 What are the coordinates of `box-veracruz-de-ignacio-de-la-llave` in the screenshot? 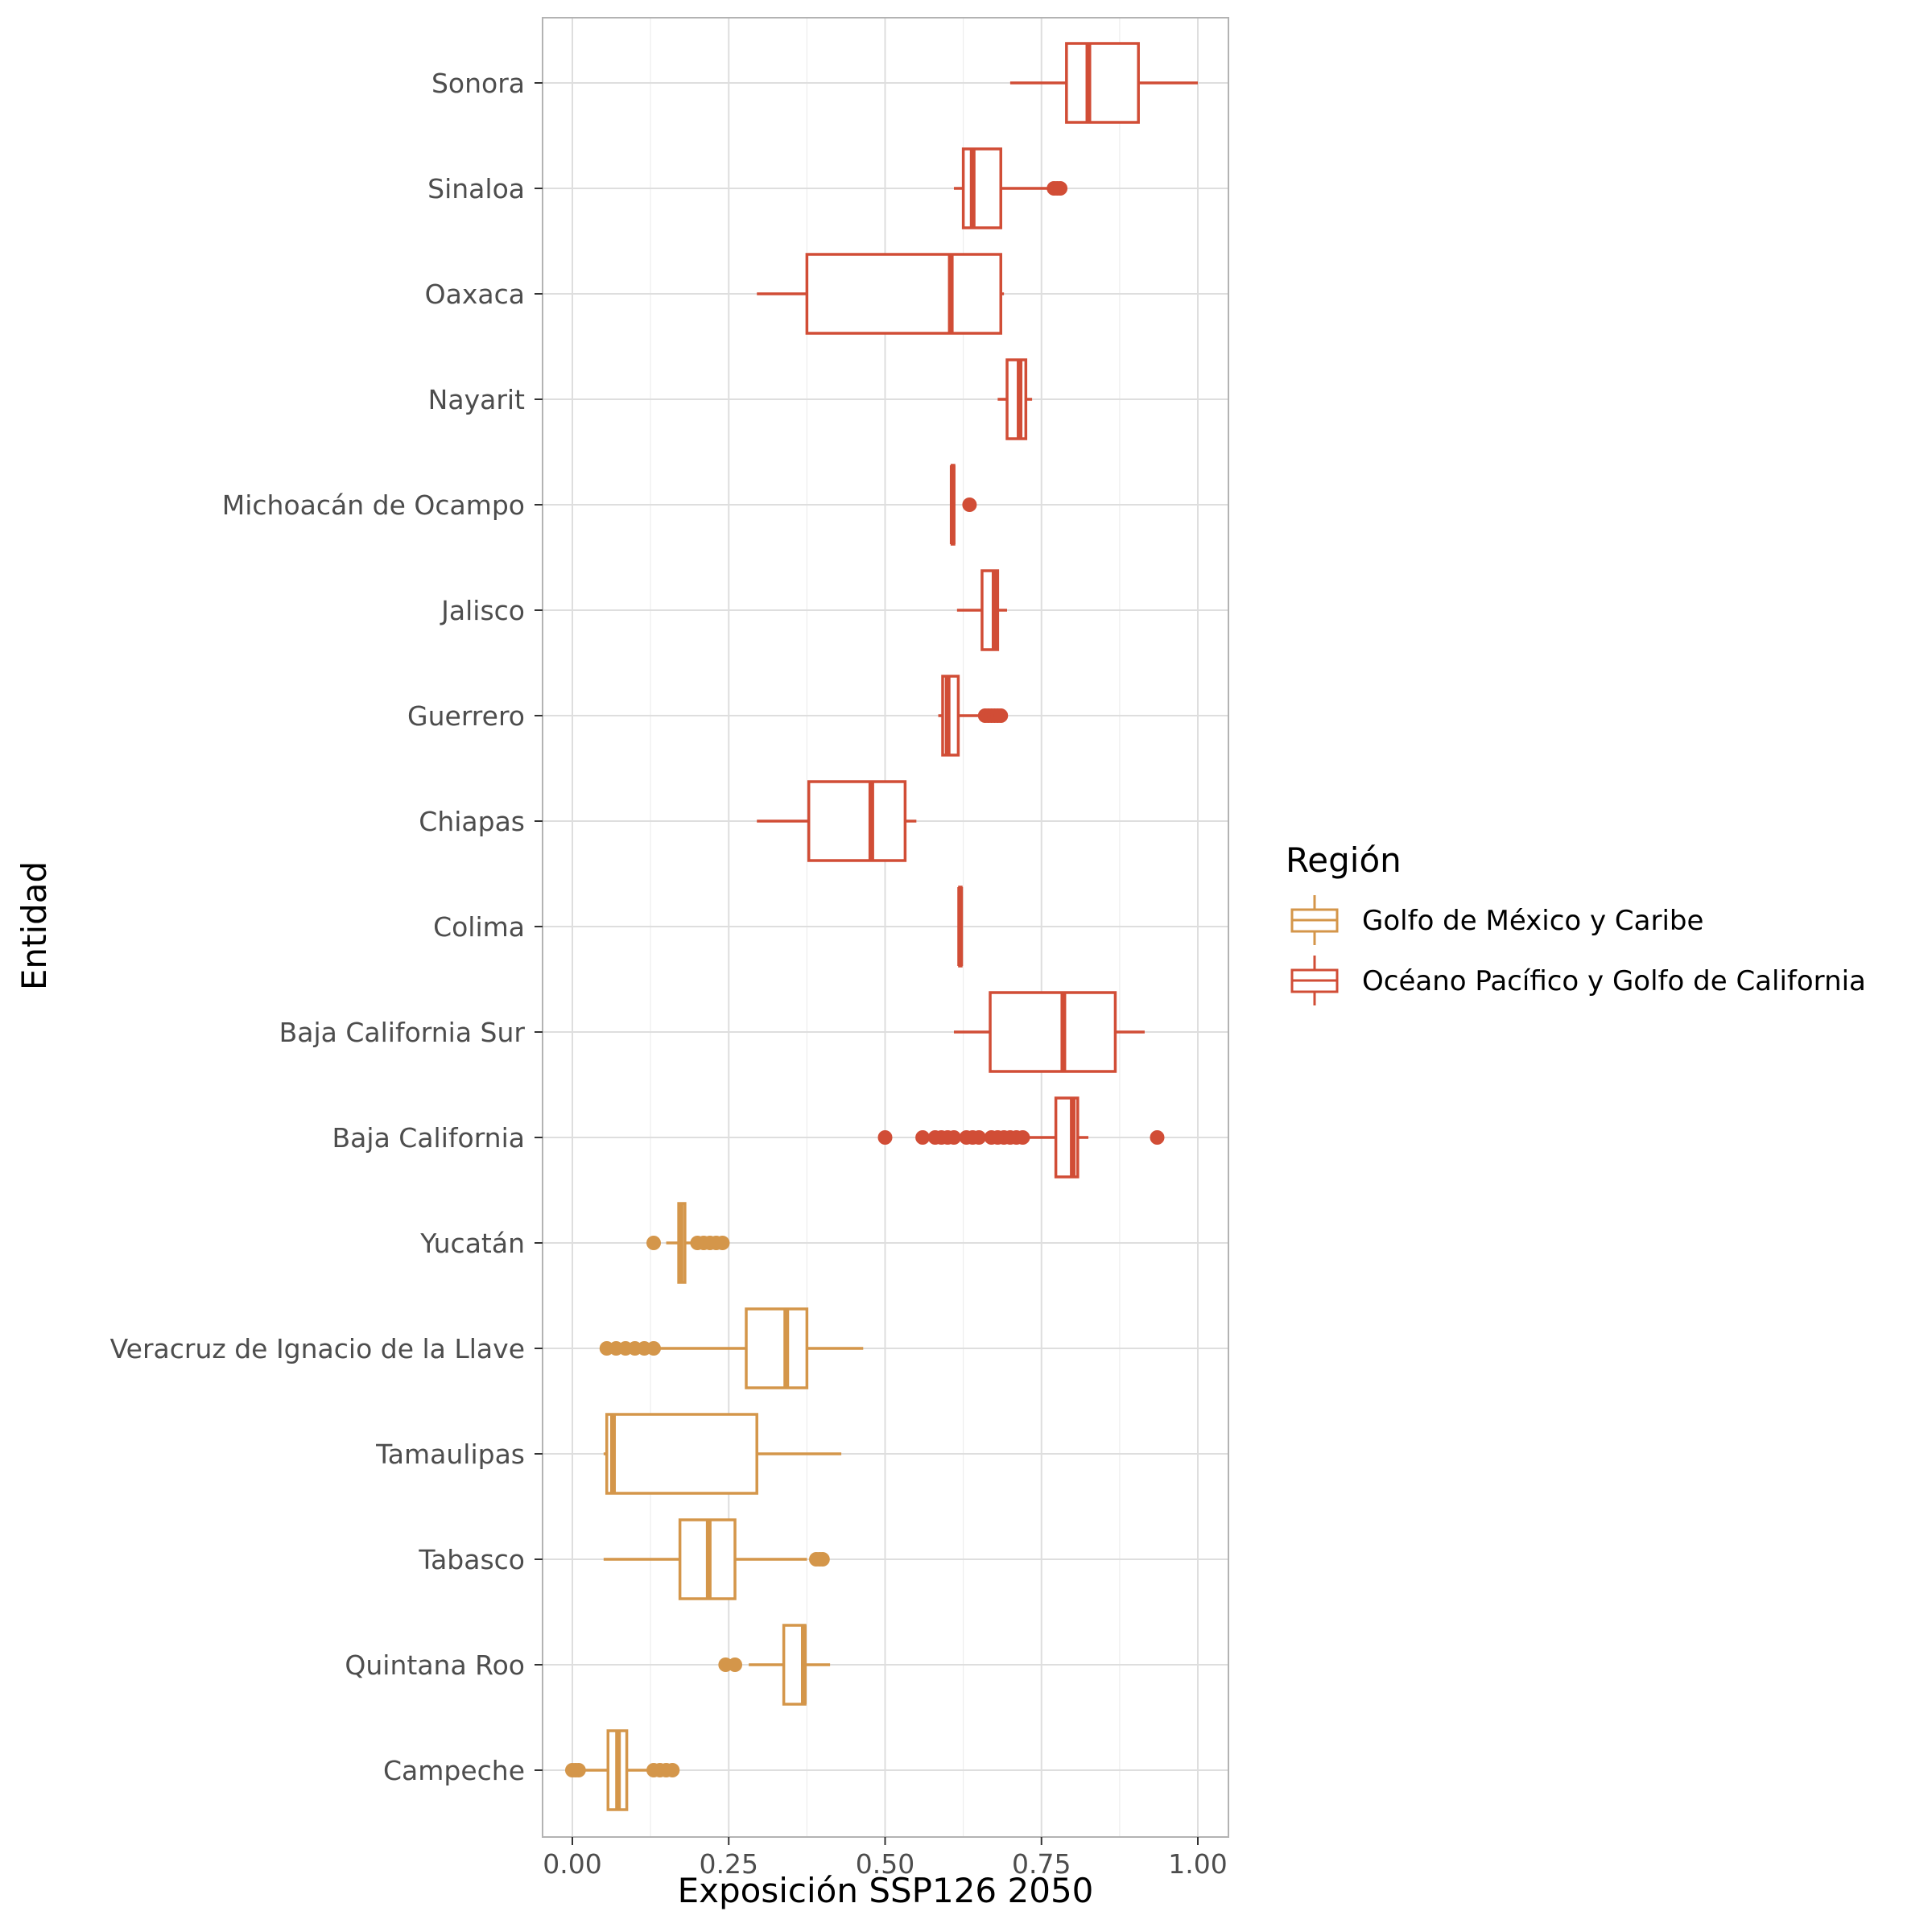 It's located at (731, 1348).